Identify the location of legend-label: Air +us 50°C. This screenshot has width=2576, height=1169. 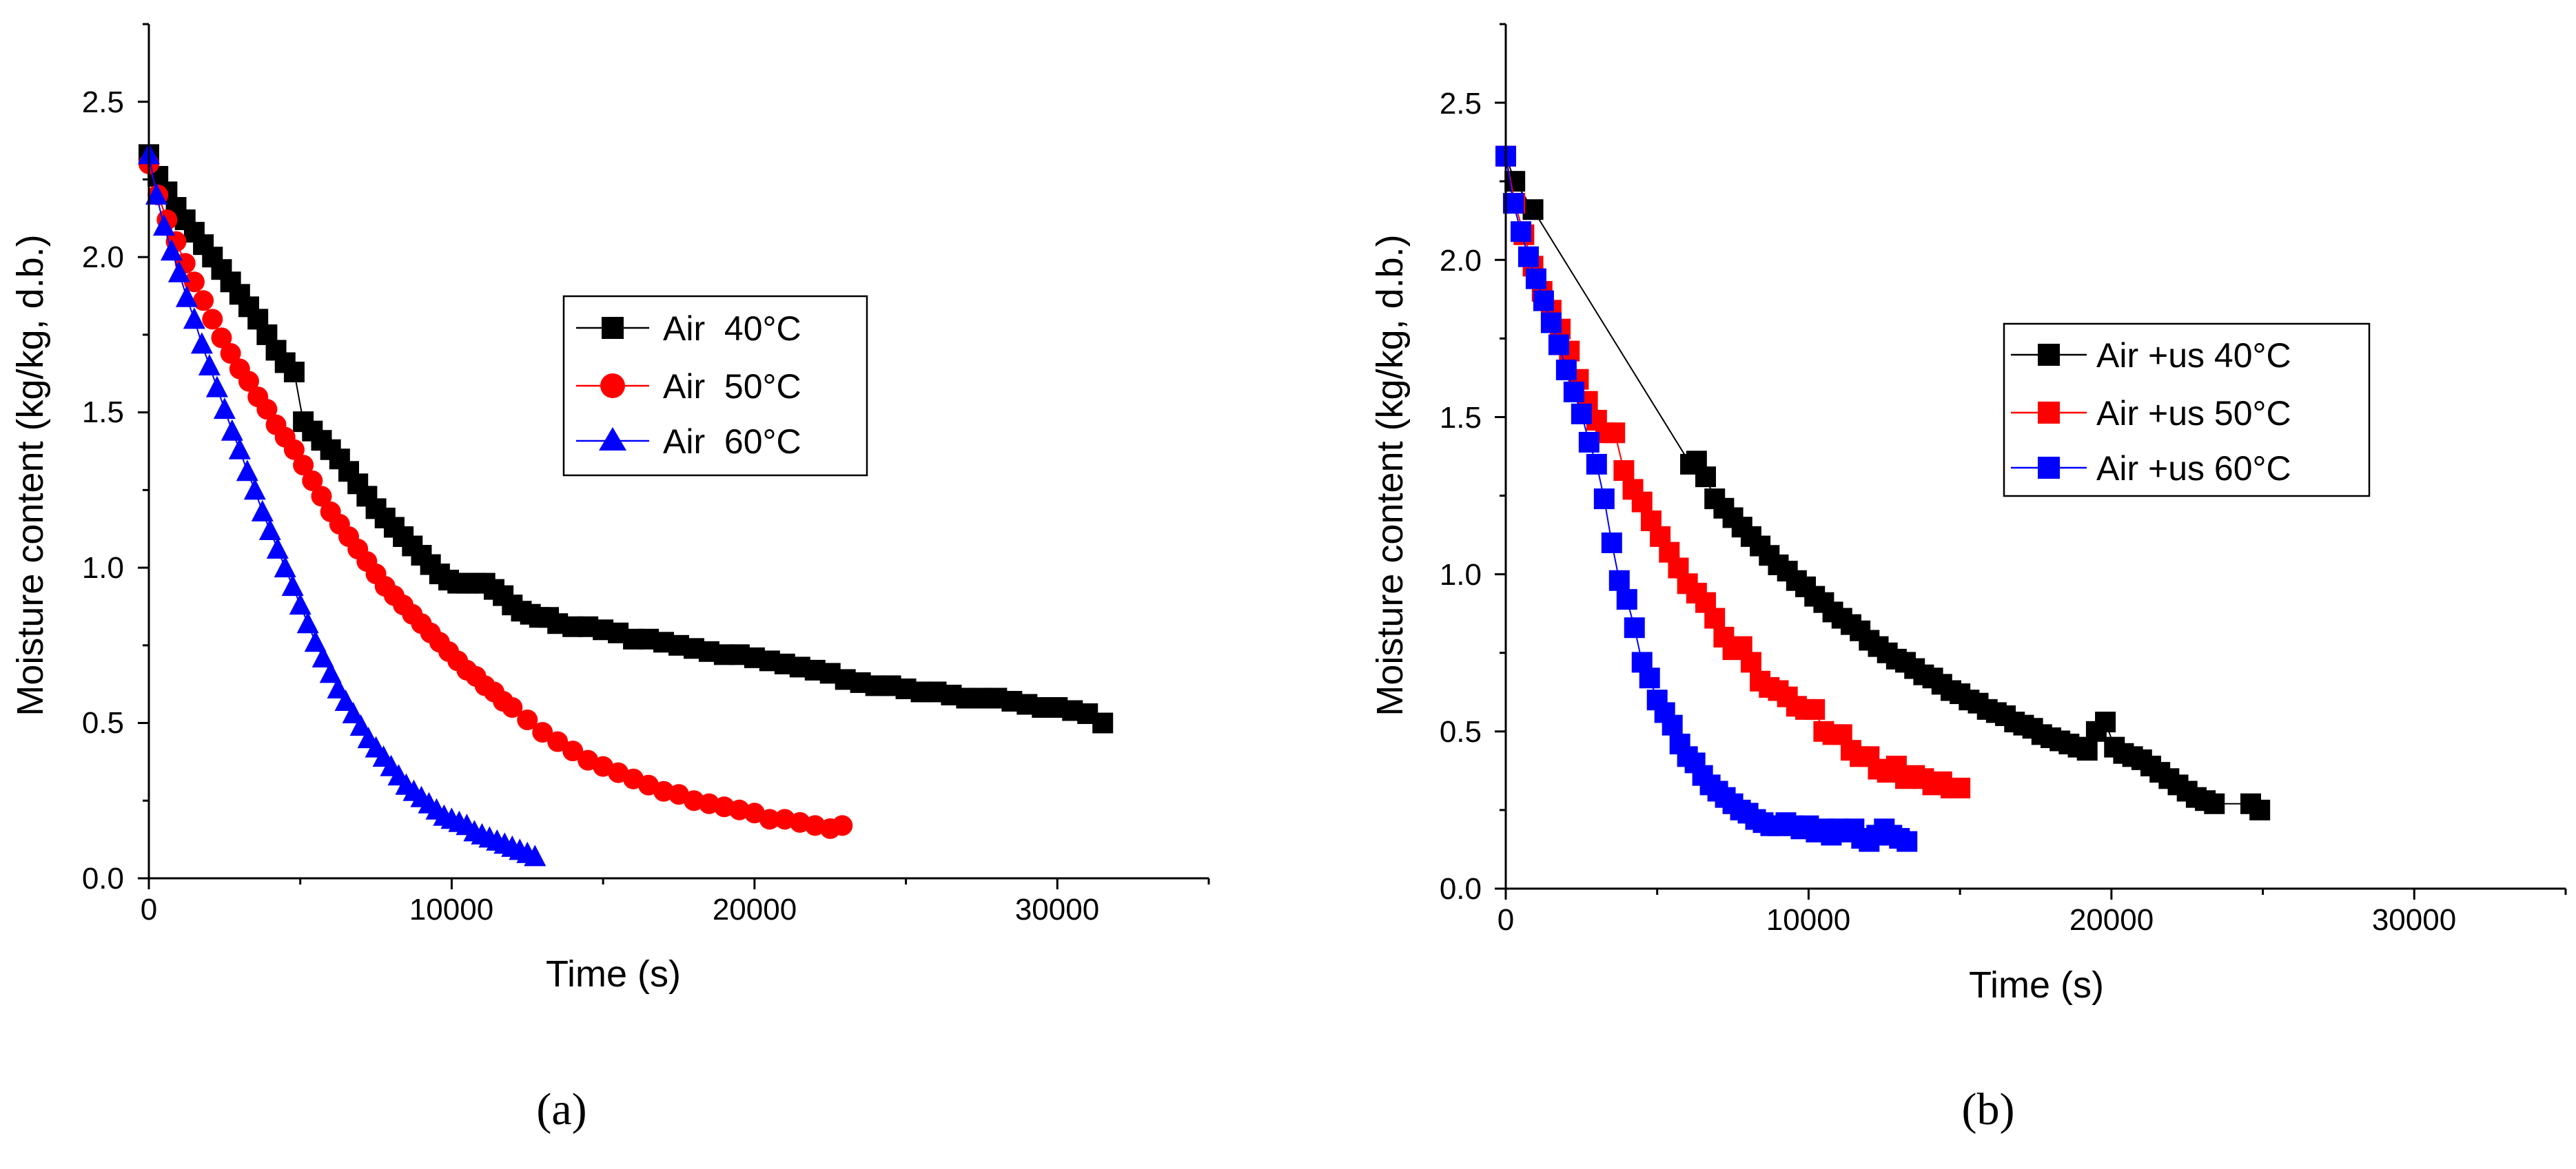
(2193, 413).